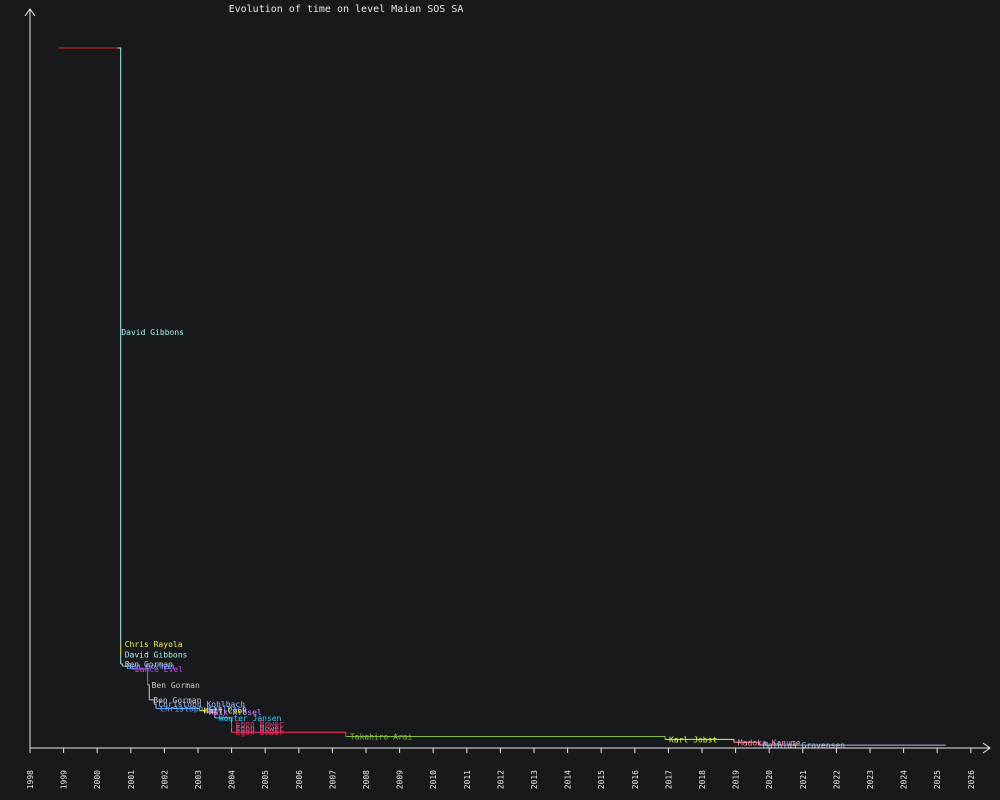  I want to click on y-axis-arrow, so click(30, 12).